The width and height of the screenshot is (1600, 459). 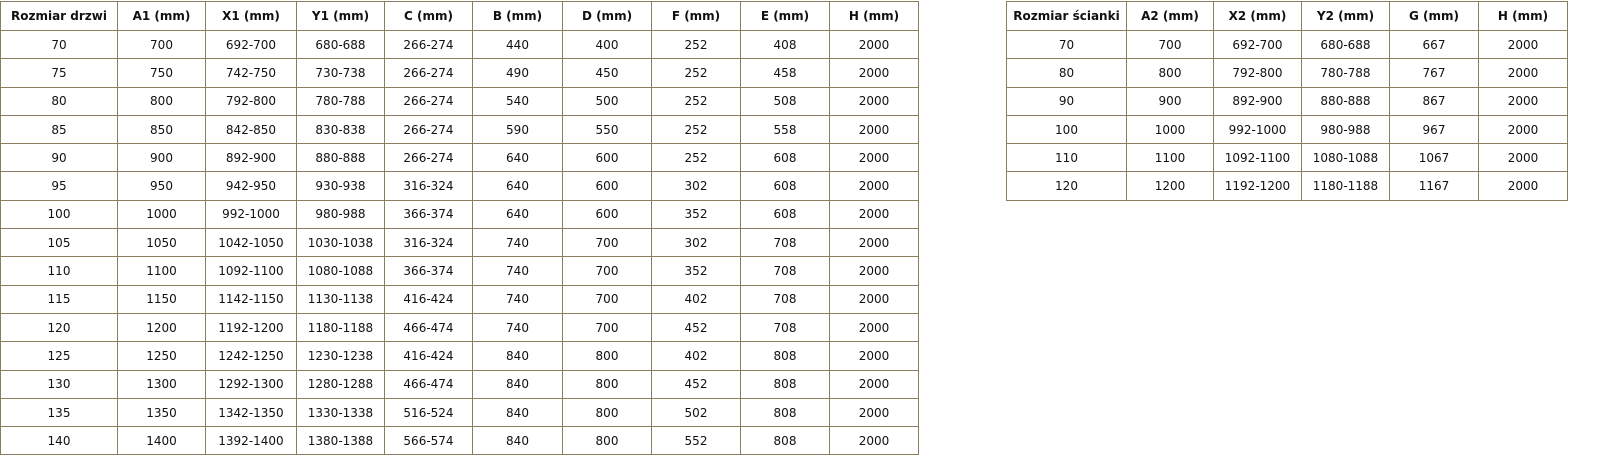 I want to click on table-cell: 1050, so click(x=161, y=243).